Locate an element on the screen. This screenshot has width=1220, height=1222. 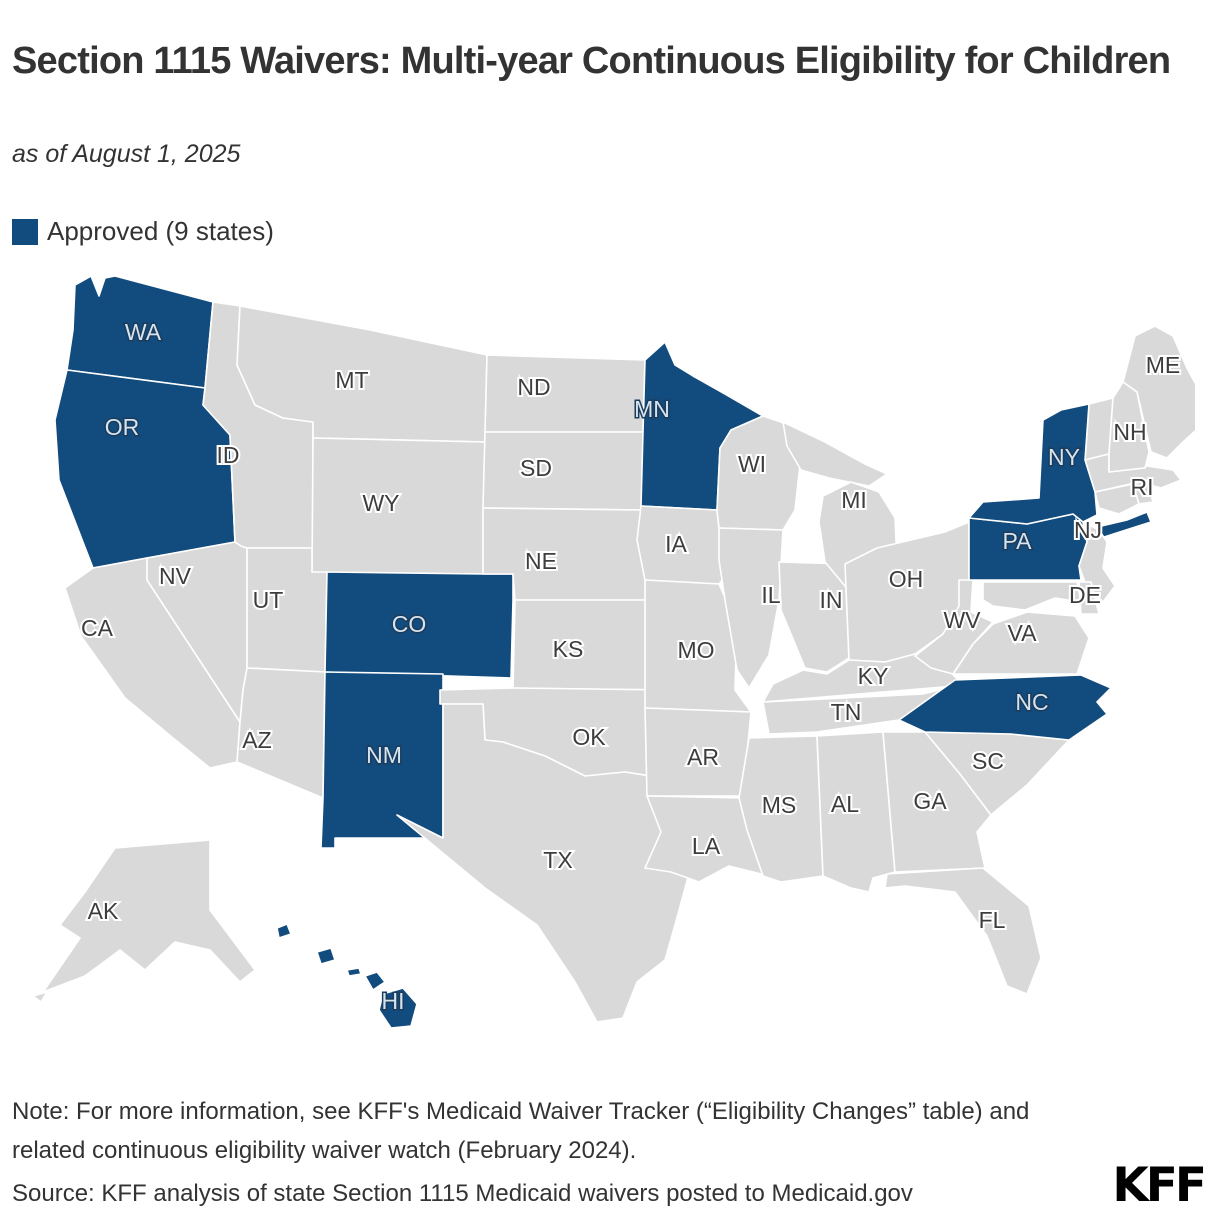
state-nd is located at coordinates (565, 393).